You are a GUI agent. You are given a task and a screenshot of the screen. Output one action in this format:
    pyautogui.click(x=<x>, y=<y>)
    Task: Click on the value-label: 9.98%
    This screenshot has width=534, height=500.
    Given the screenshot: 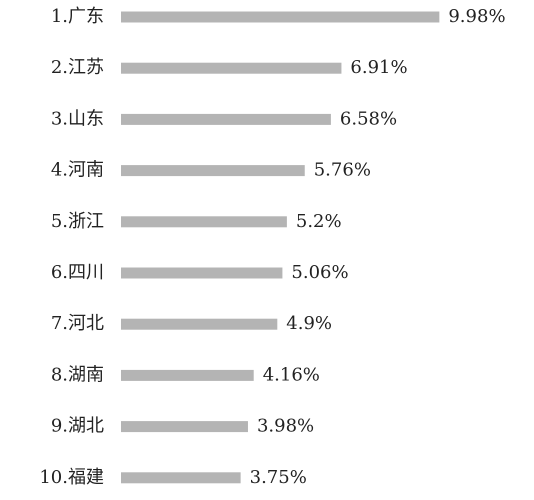 What is the action you would take?
    pyautogui.click(x=476, y=16)
    